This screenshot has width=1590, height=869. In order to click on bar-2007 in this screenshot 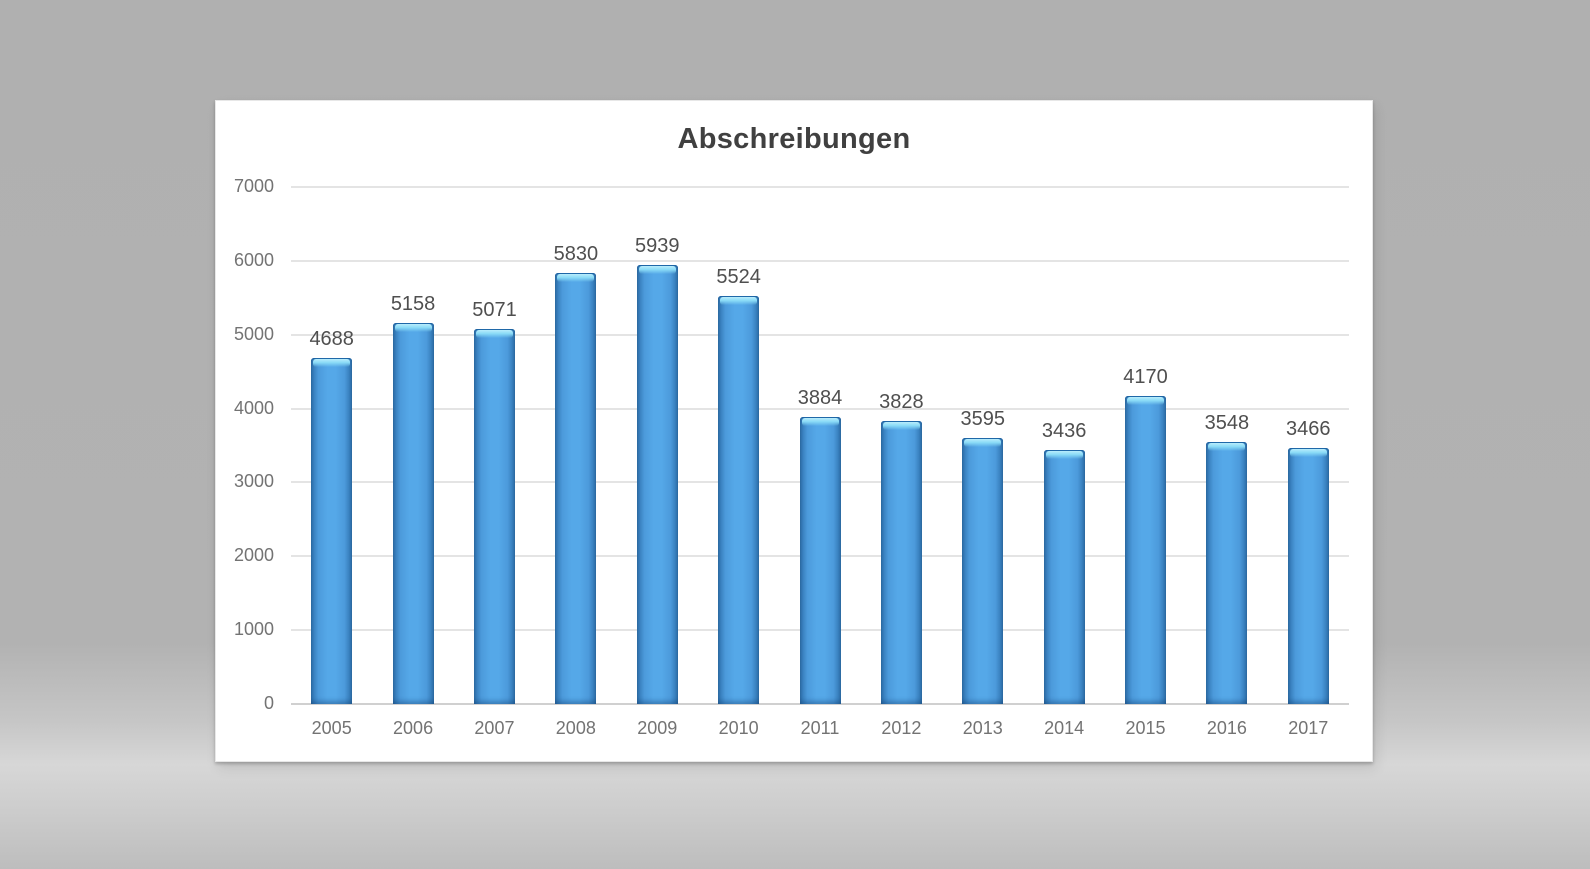, I will do `click(494, 516)`.